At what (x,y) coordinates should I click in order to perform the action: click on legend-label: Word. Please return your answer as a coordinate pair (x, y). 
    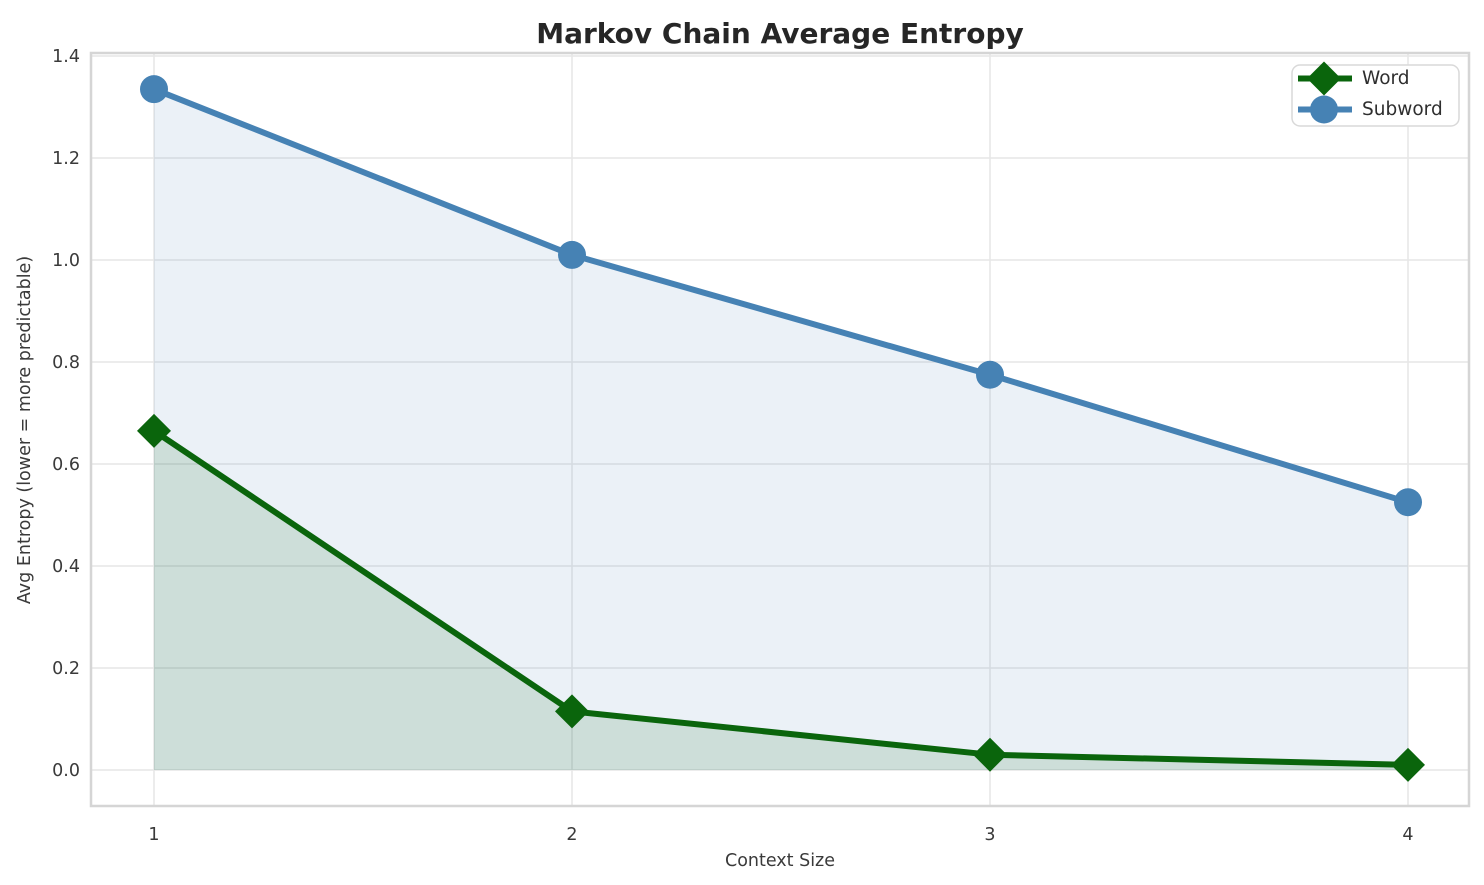
    Looking at the image, I should click on (1386, 78).